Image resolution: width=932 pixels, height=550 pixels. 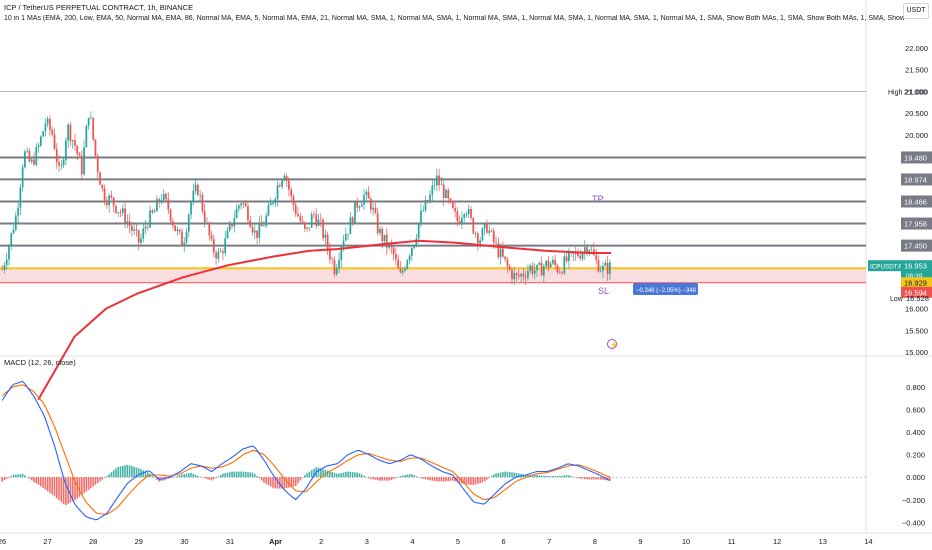 I want to click on macd-label: MACD (12, 26, close), so click(x=40, y=362).